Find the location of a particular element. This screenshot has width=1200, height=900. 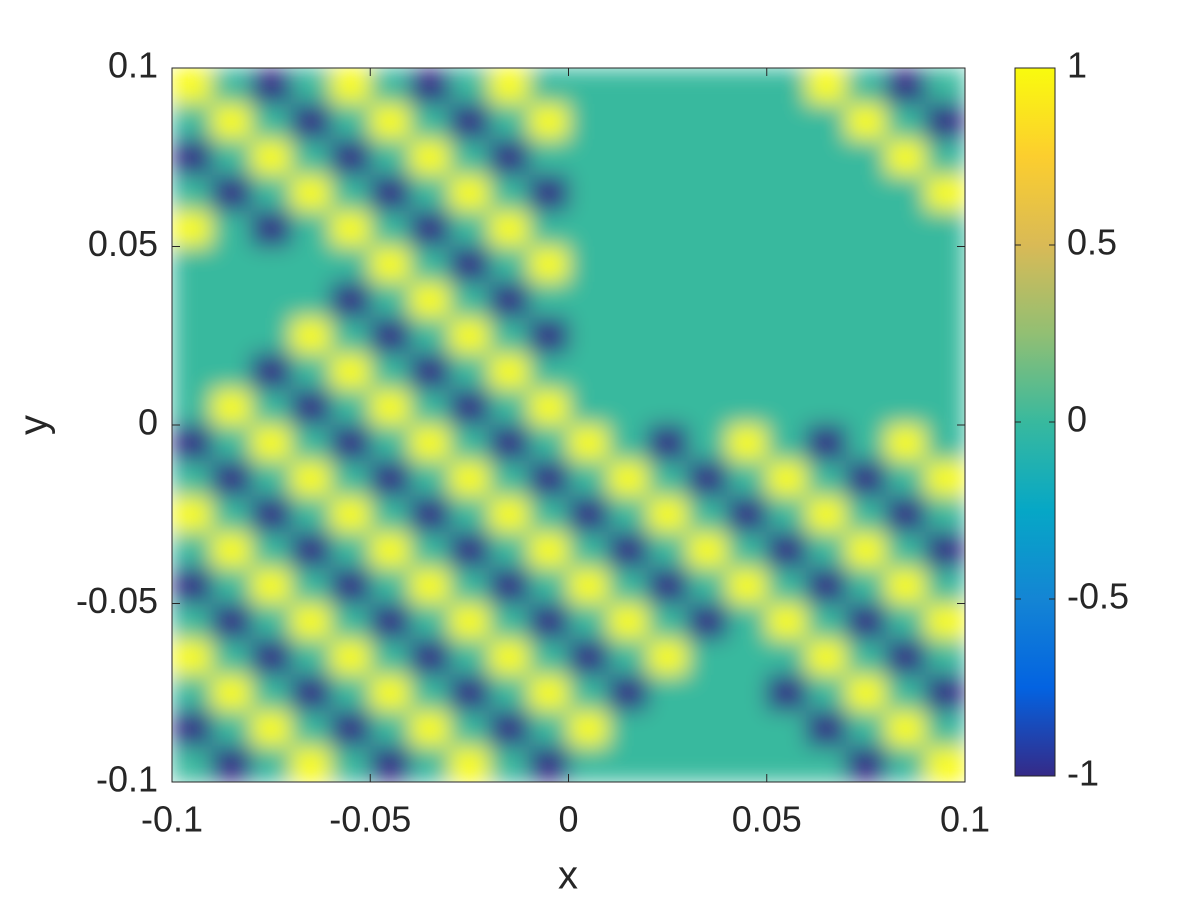

x-tick-label: -0.1 is located at coordinates (172, 819).